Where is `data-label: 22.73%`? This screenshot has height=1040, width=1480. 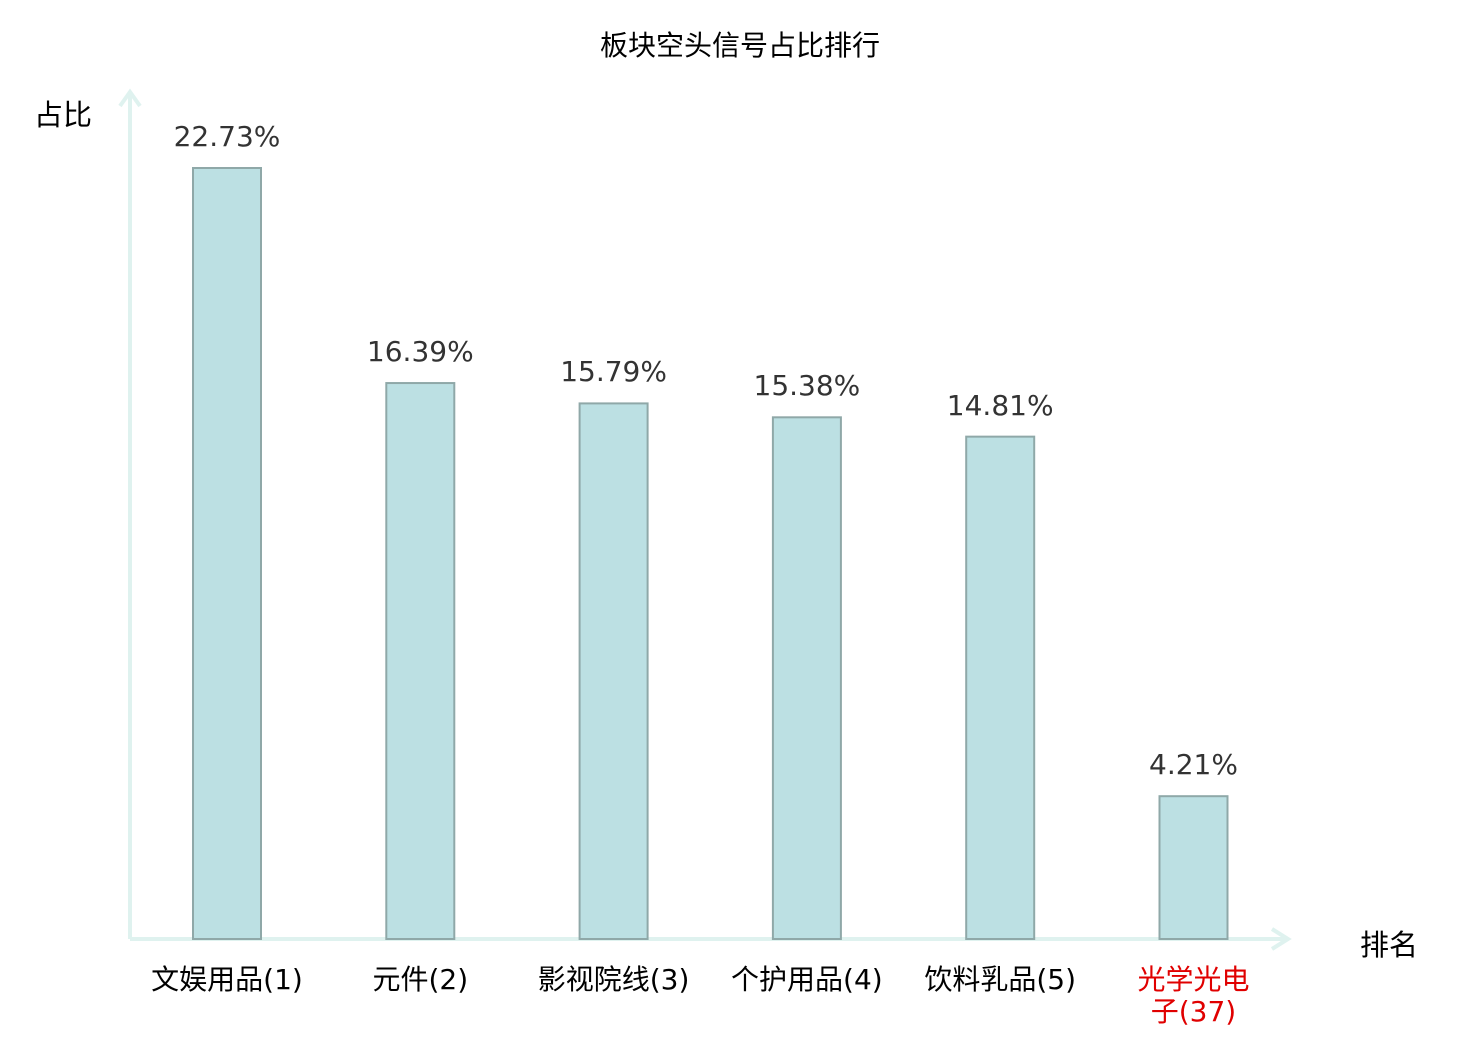
data-label: 22.73% is located at coordinates (227, 136).